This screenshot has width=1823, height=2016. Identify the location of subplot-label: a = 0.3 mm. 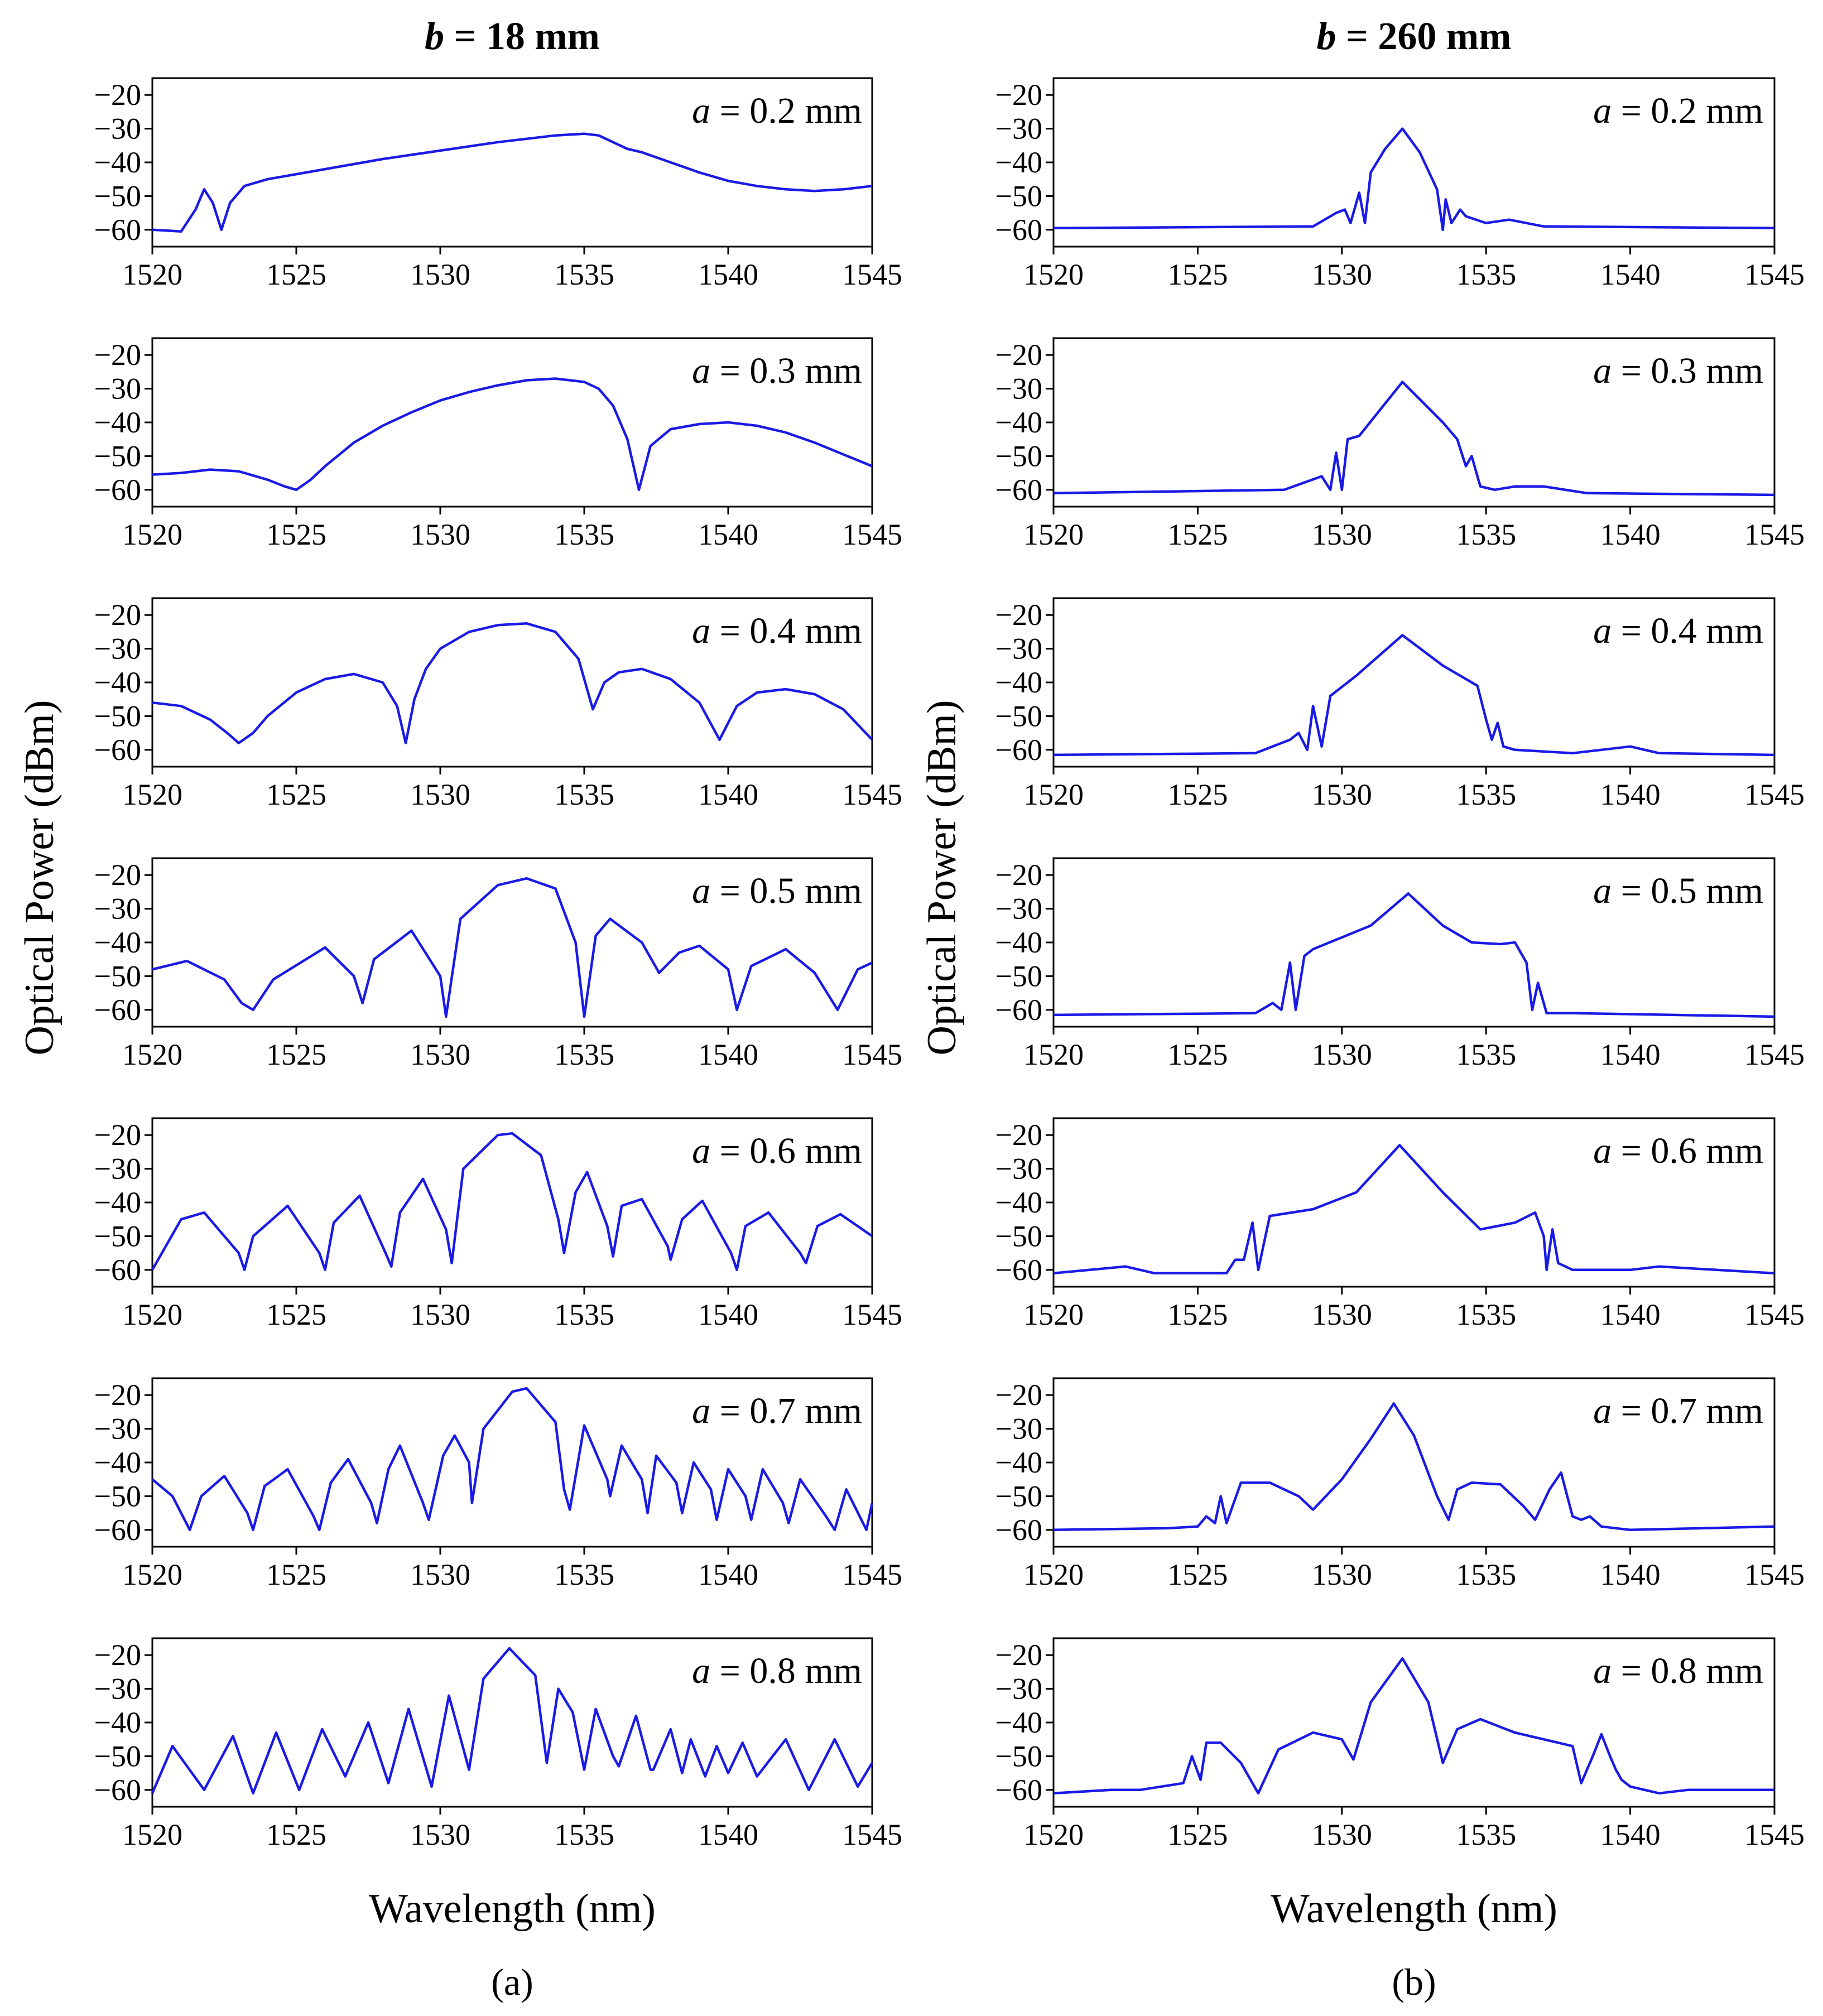
(1678, 370).